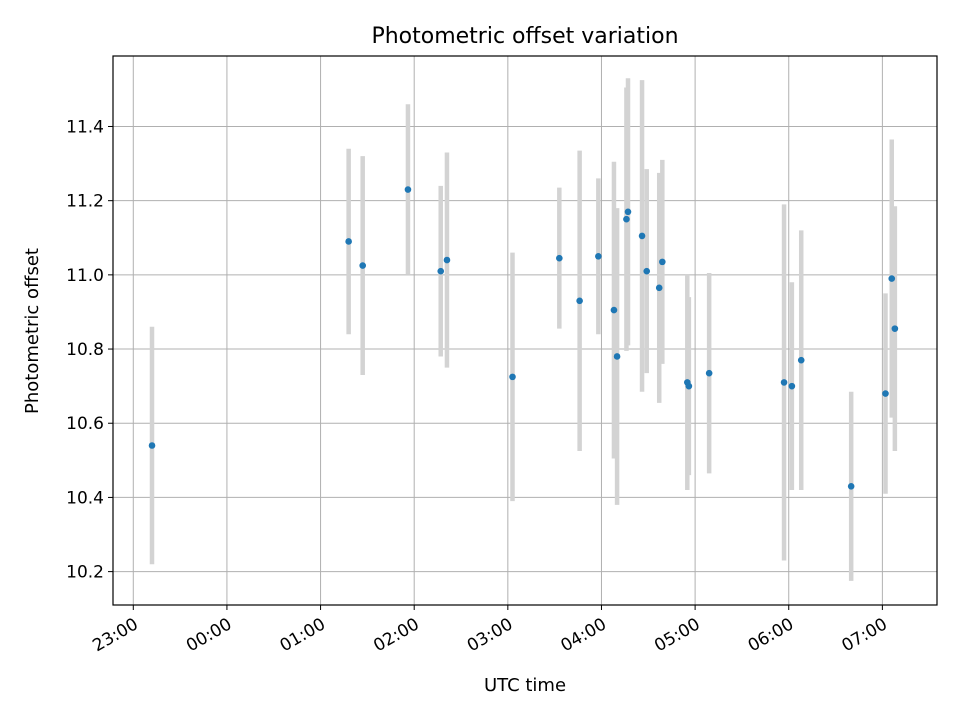  Describe the element at coordinates (85, 350) in the screenshot. I see `y-tick-label: 10.8` at that location.